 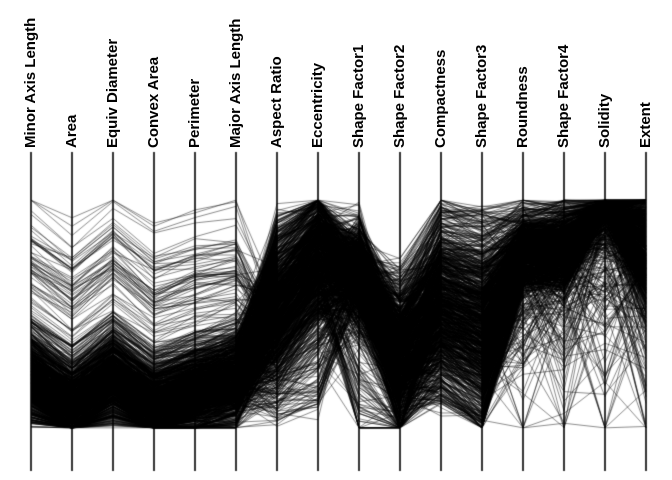 I want to click on axis-label-extent: Extent, so click(x=645, y=125).